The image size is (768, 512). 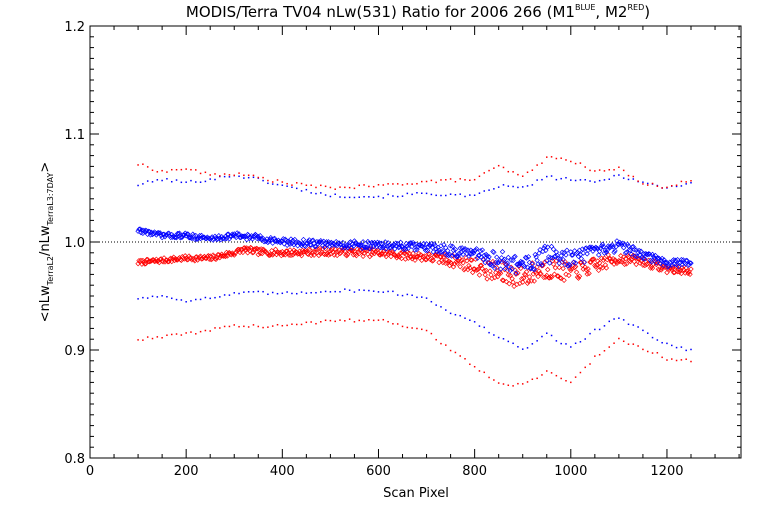 What do you see at coordinates (45, 303) in the screenshot?
I see `y-axis-label-open: <nLw` at bounding box center [45, 303].